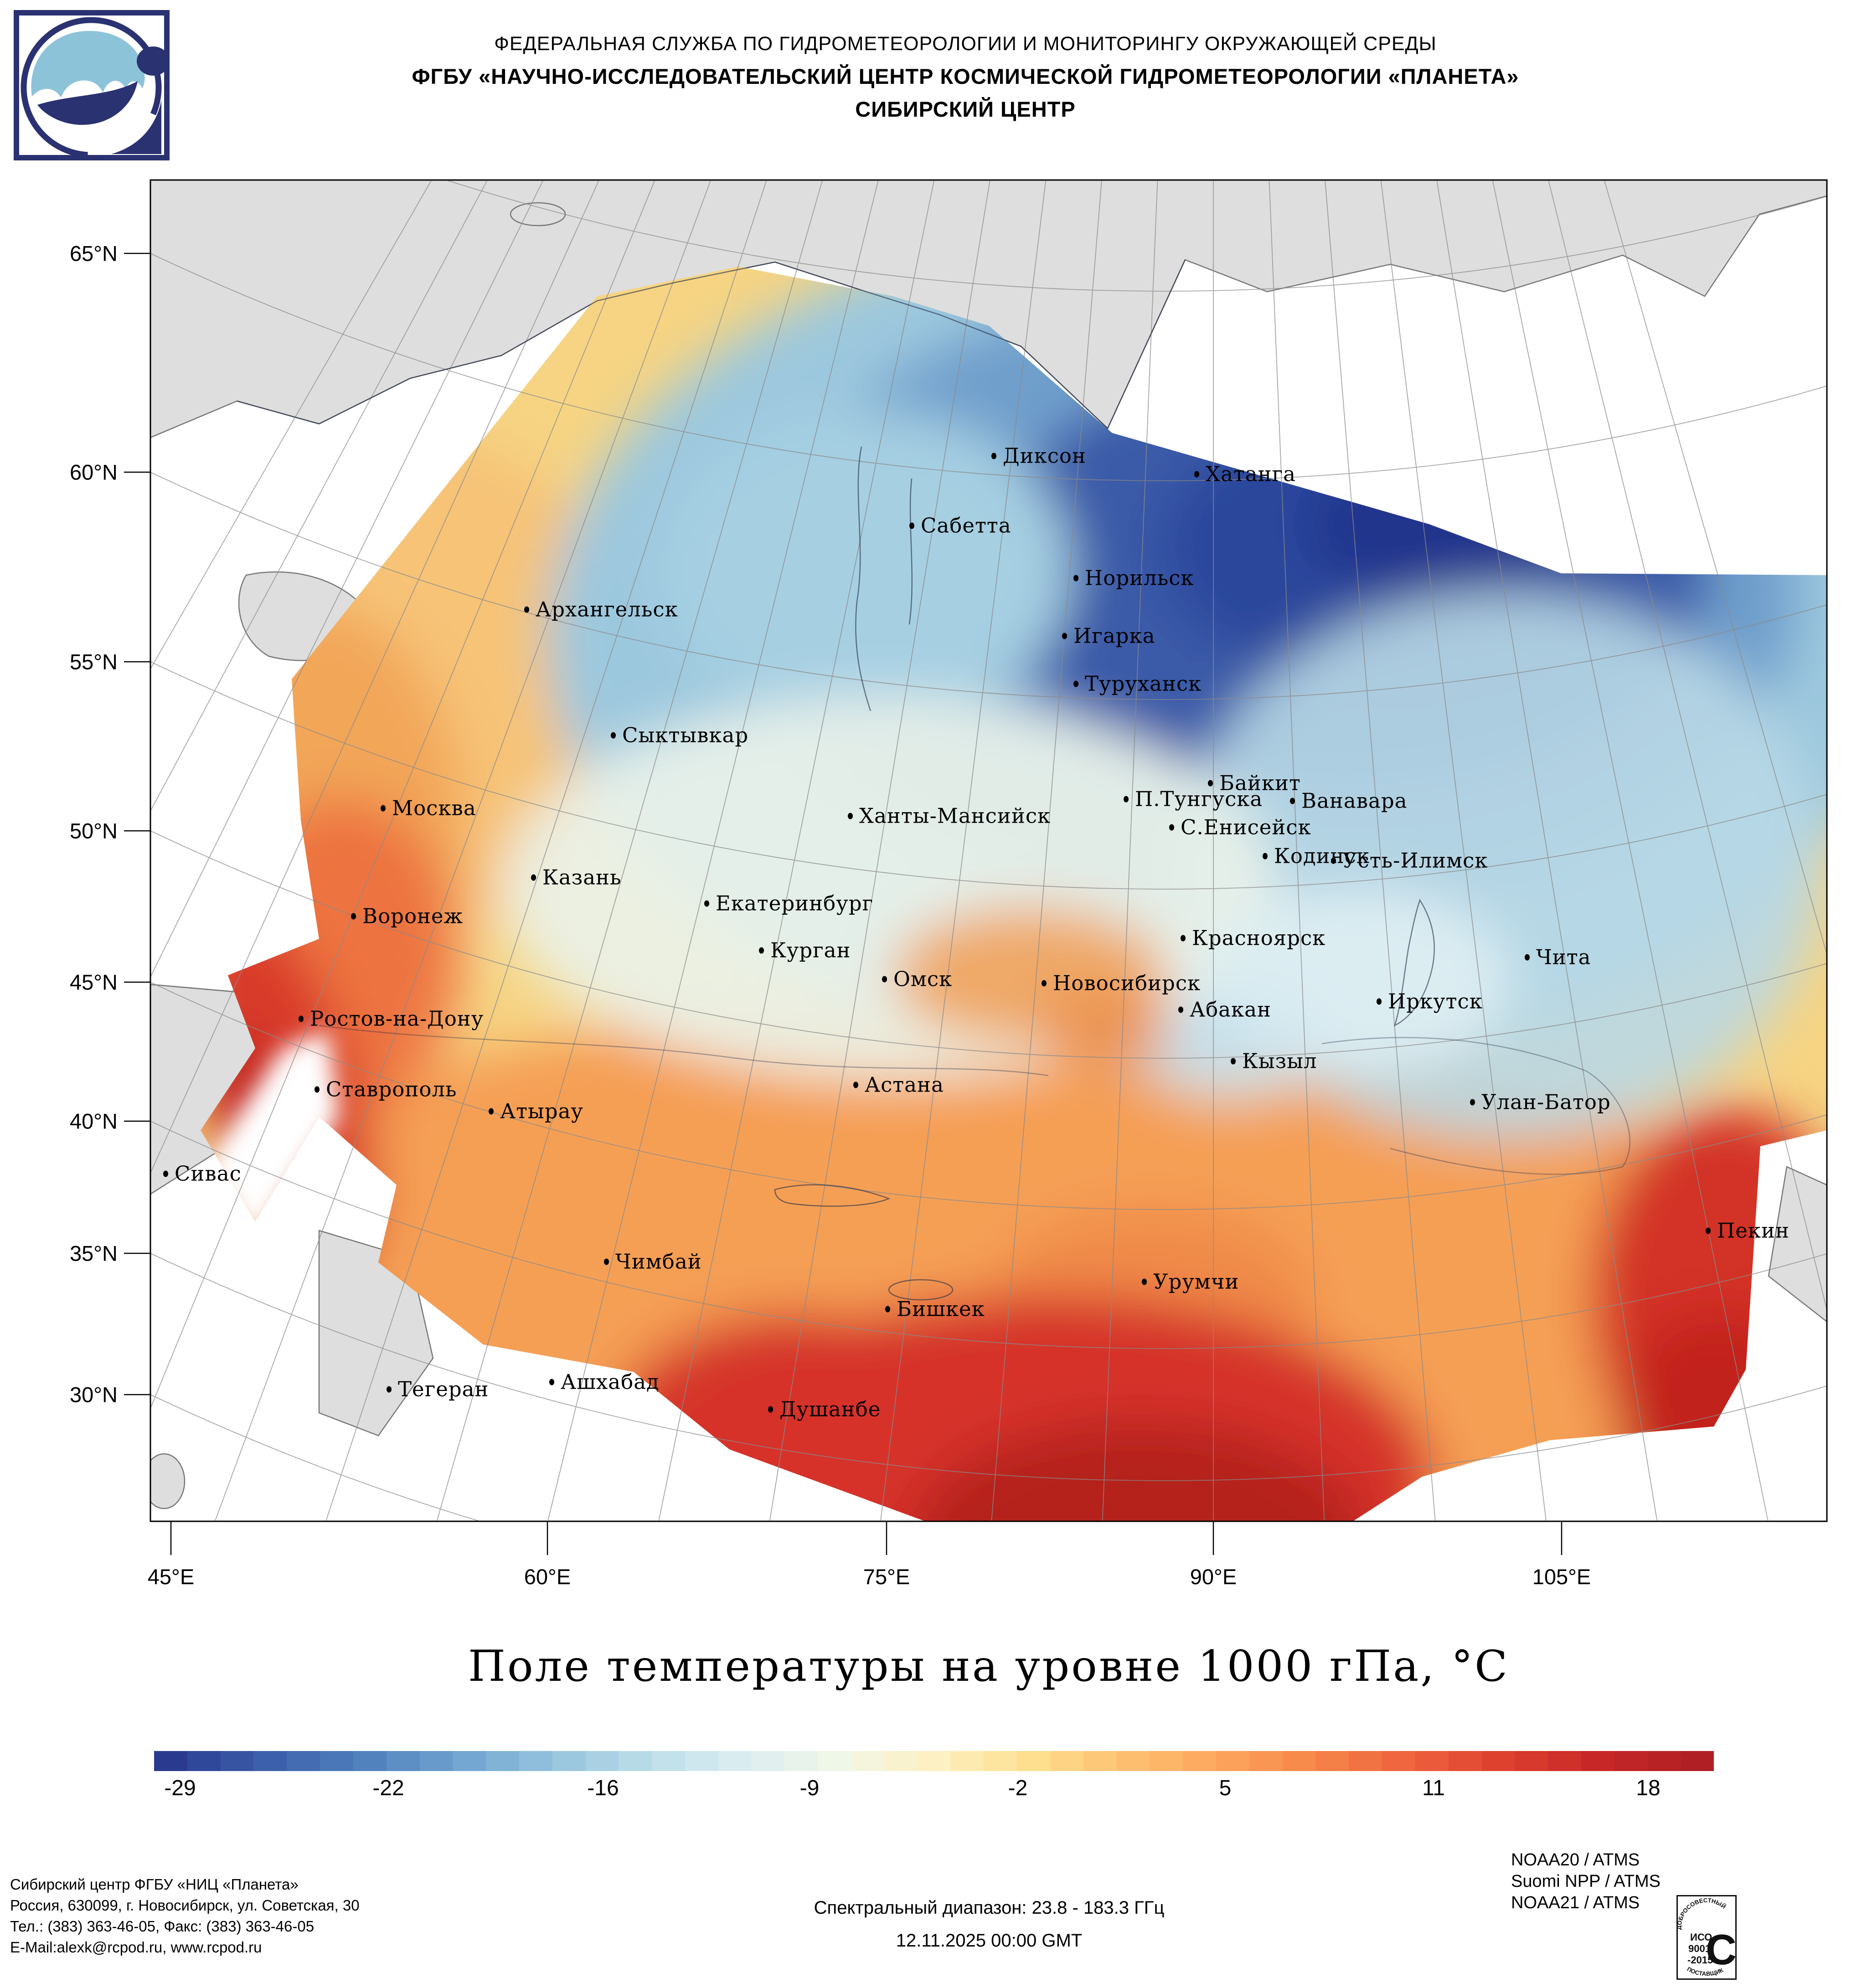 This screenshot has width=1867, height=1988. I want to click on planeta-logo, so click(92, 85).